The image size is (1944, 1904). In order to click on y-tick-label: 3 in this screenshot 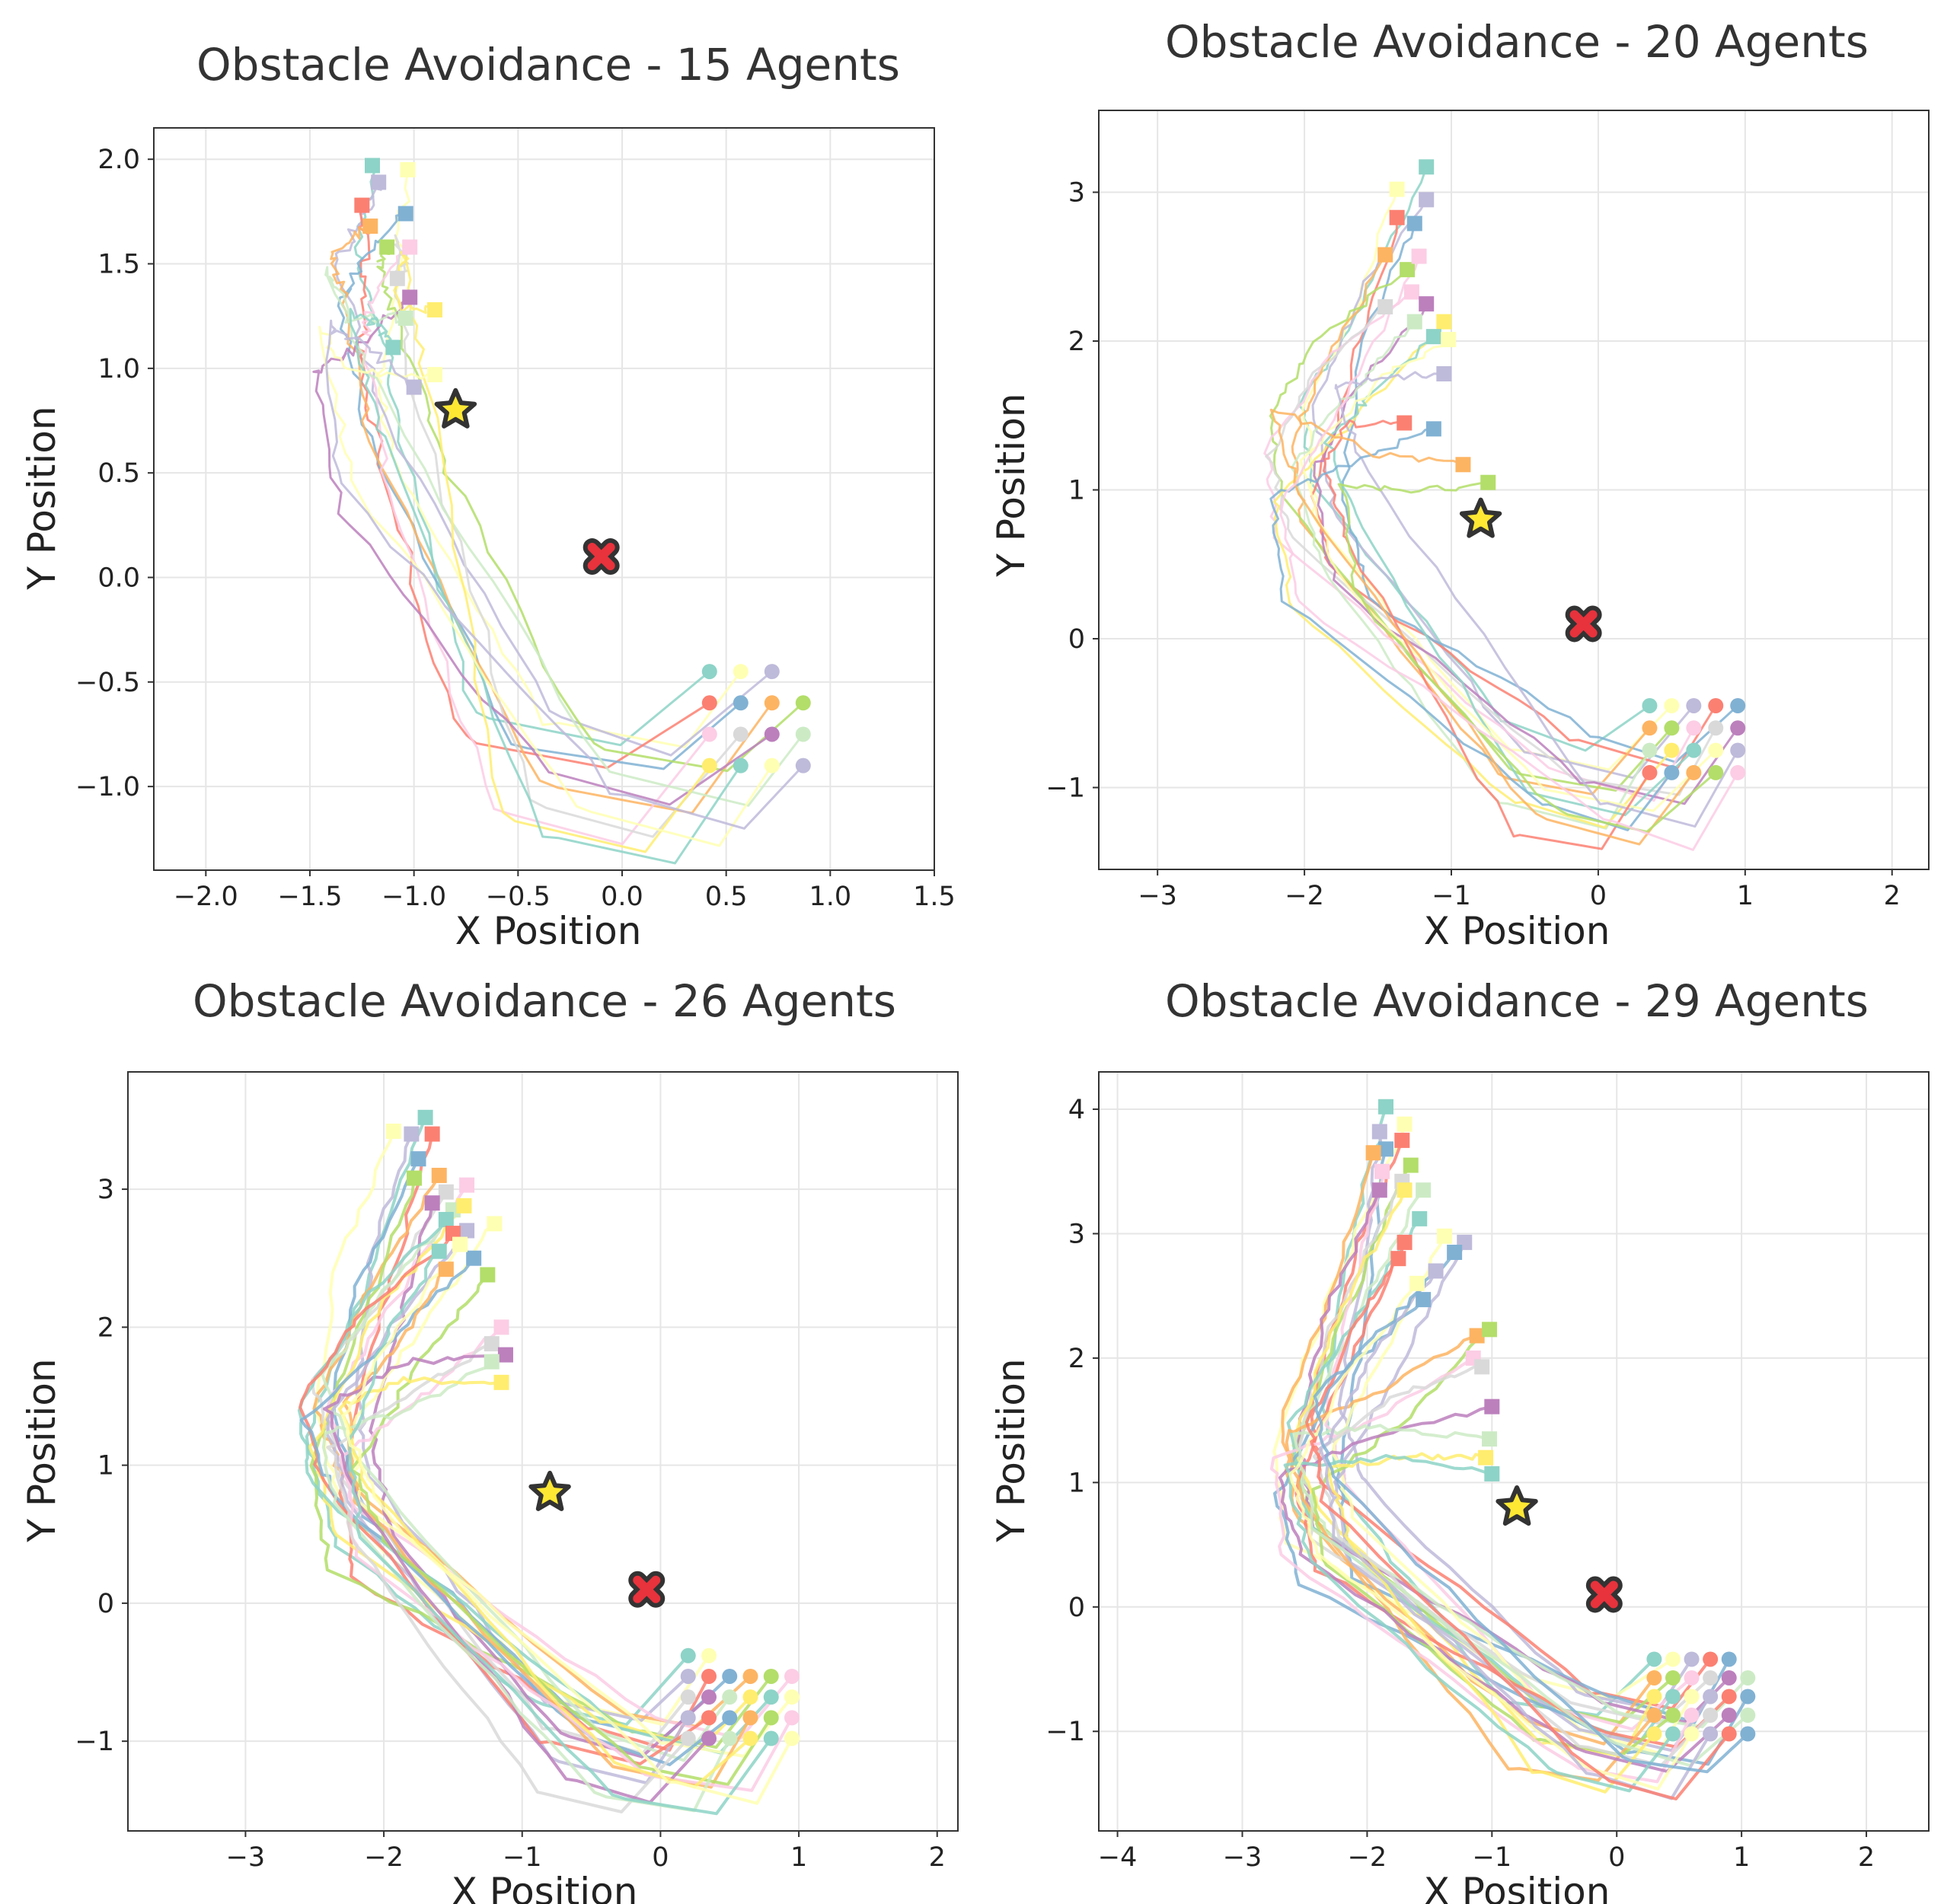, I will do `click(1076, 193)`.